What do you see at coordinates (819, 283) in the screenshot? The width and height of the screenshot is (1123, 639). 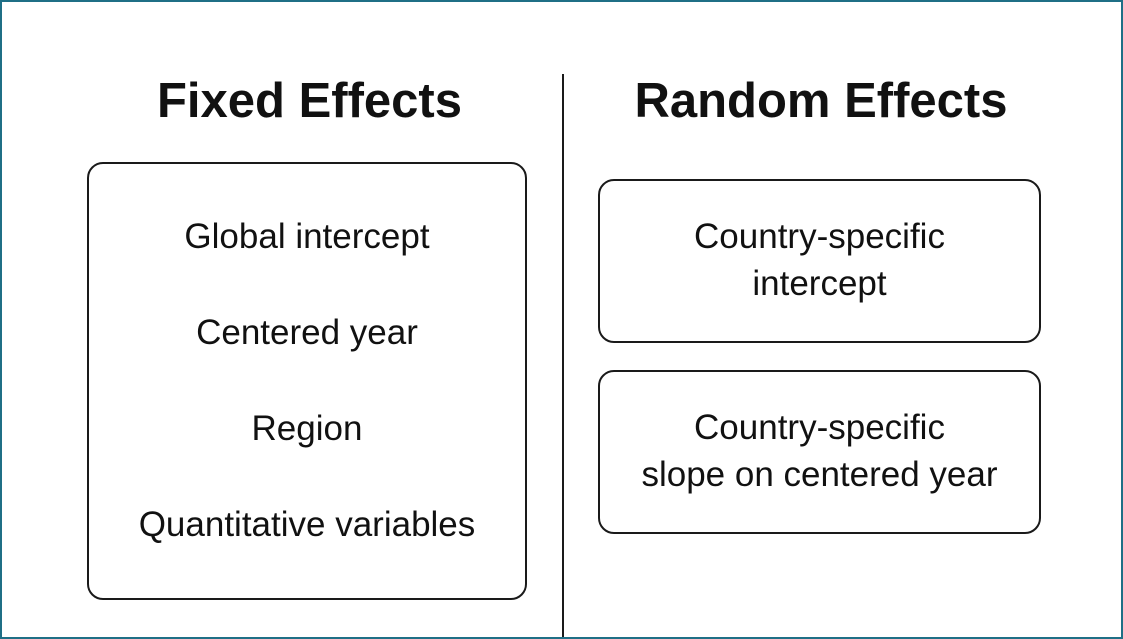 I see `random-effect-intercept-line2: intercept` at bounding box center [819, 283].